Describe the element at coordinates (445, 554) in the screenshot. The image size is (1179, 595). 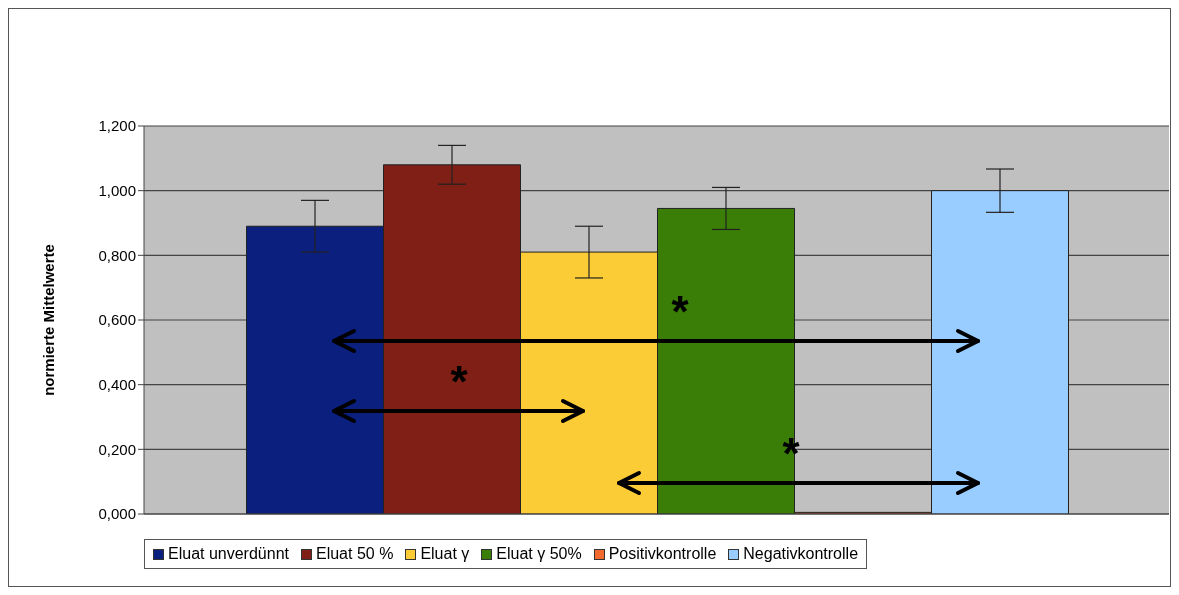
I see `legend-label: Eluat γ` at that location.